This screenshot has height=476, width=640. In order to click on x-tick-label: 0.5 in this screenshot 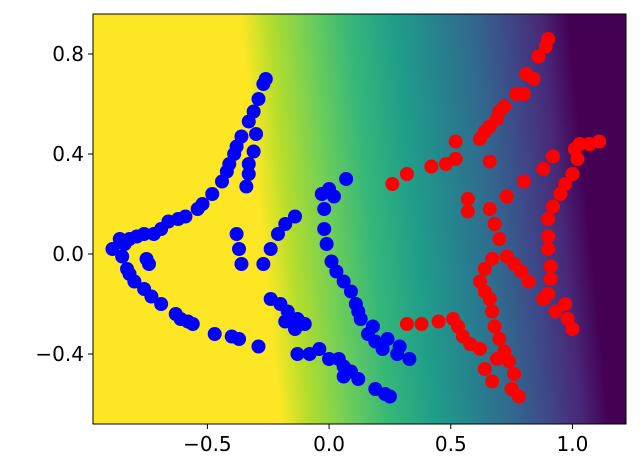, I will do `click(451, 444)`.